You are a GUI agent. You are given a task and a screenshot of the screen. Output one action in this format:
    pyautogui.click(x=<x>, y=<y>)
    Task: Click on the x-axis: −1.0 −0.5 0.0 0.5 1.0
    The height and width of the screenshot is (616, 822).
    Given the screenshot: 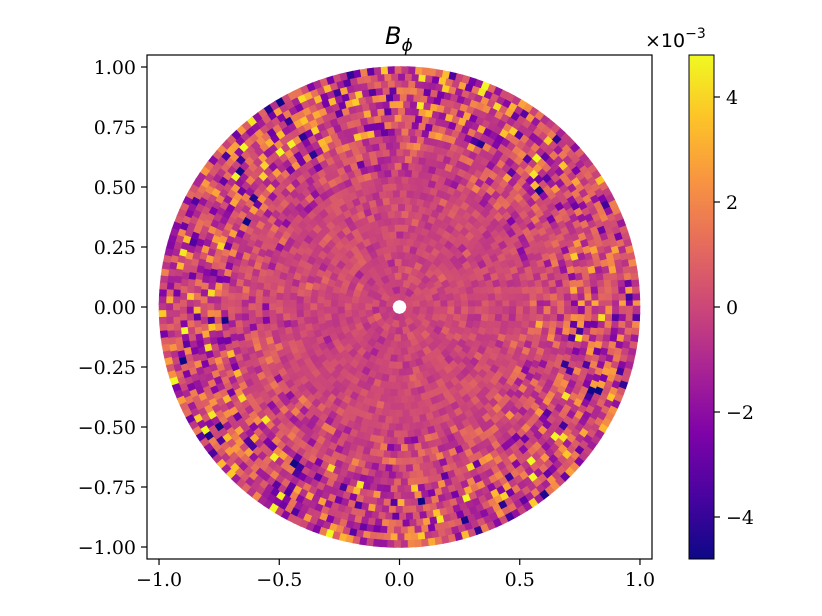 What is the action you would take?
    pyautogui.click(x=395, y=575)
    